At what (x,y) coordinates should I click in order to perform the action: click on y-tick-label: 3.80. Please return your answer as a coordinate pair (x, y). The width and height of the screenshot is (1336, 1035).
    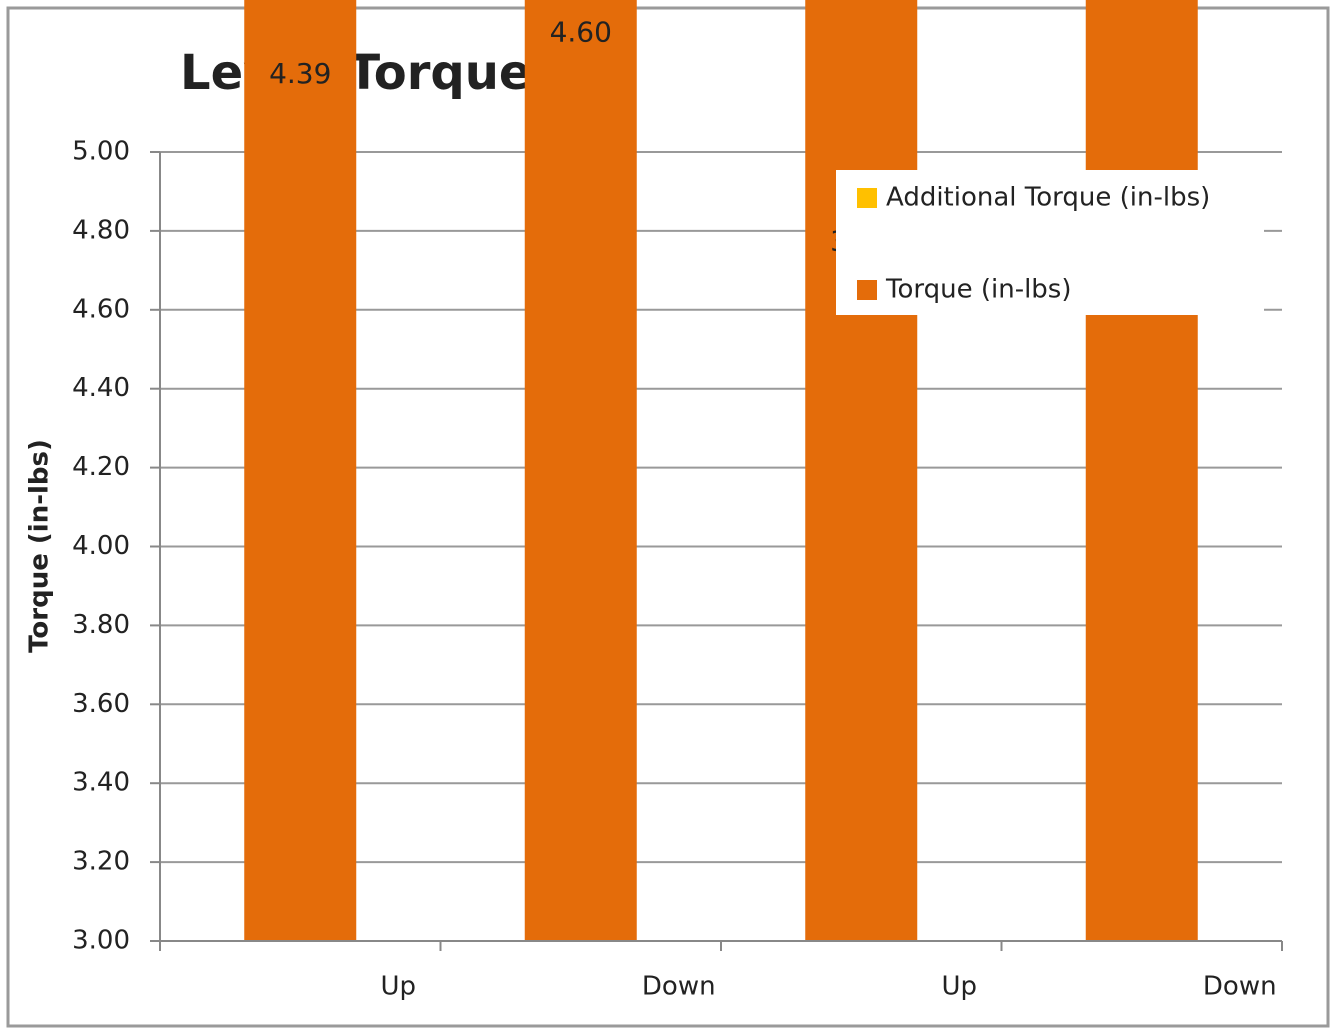
    Looking at the image, I should click on (101, 625).